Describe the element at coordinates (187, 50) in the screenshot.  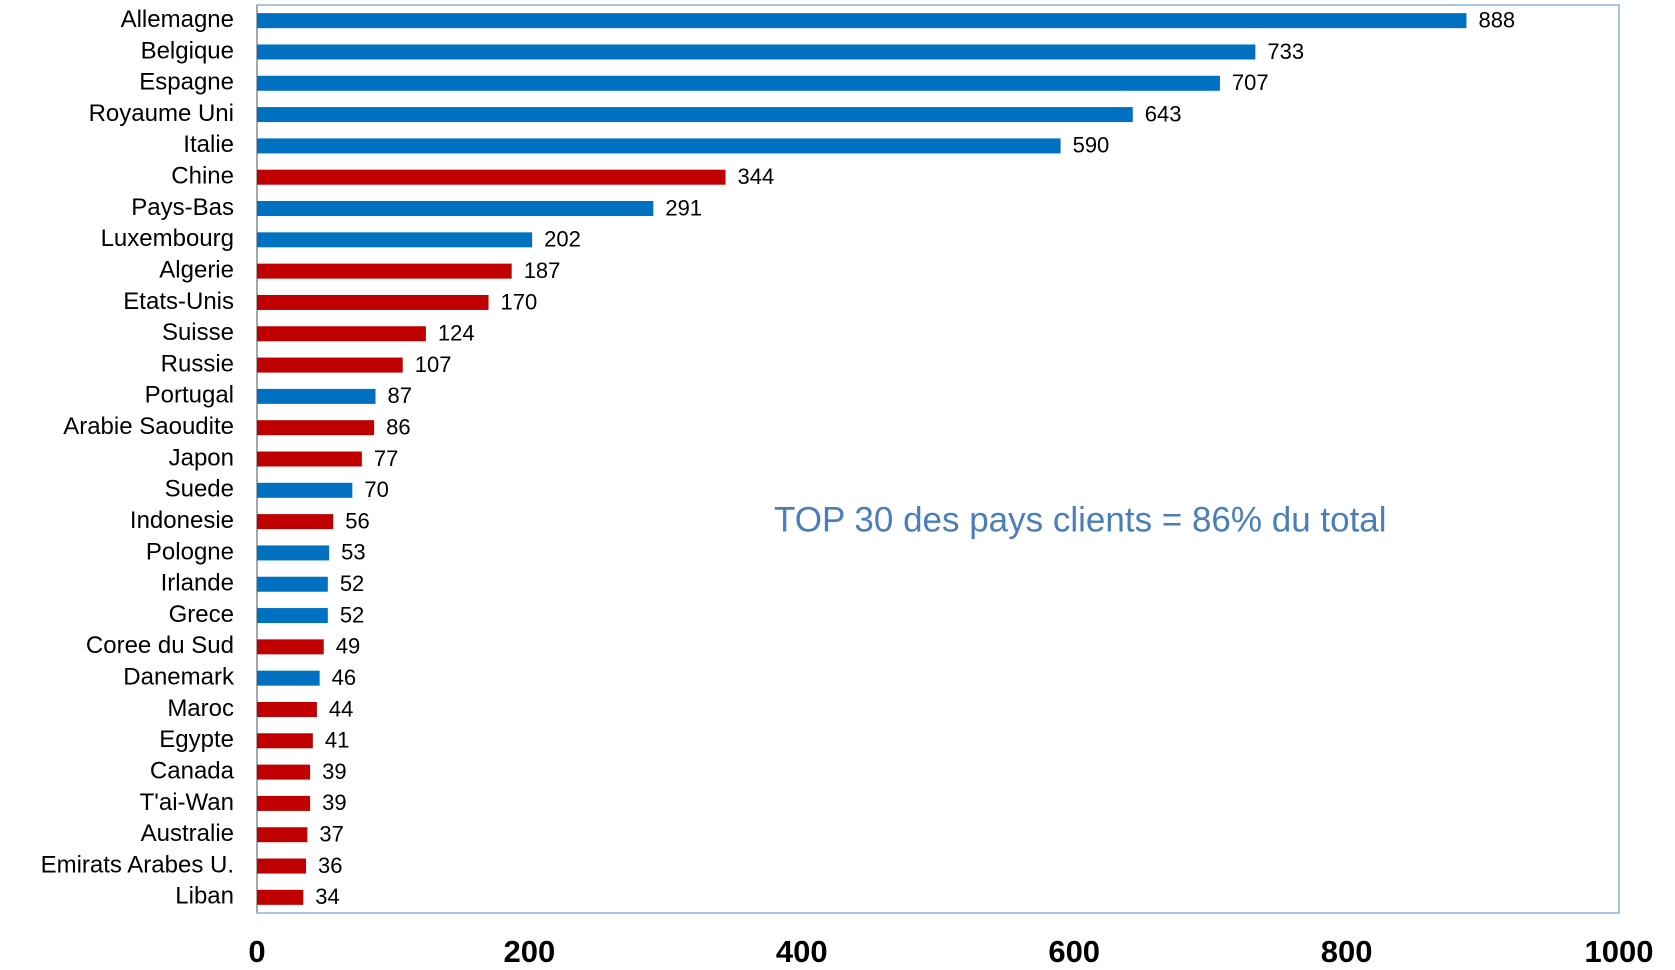
I see `y-tick-label: Belgique` at that location.